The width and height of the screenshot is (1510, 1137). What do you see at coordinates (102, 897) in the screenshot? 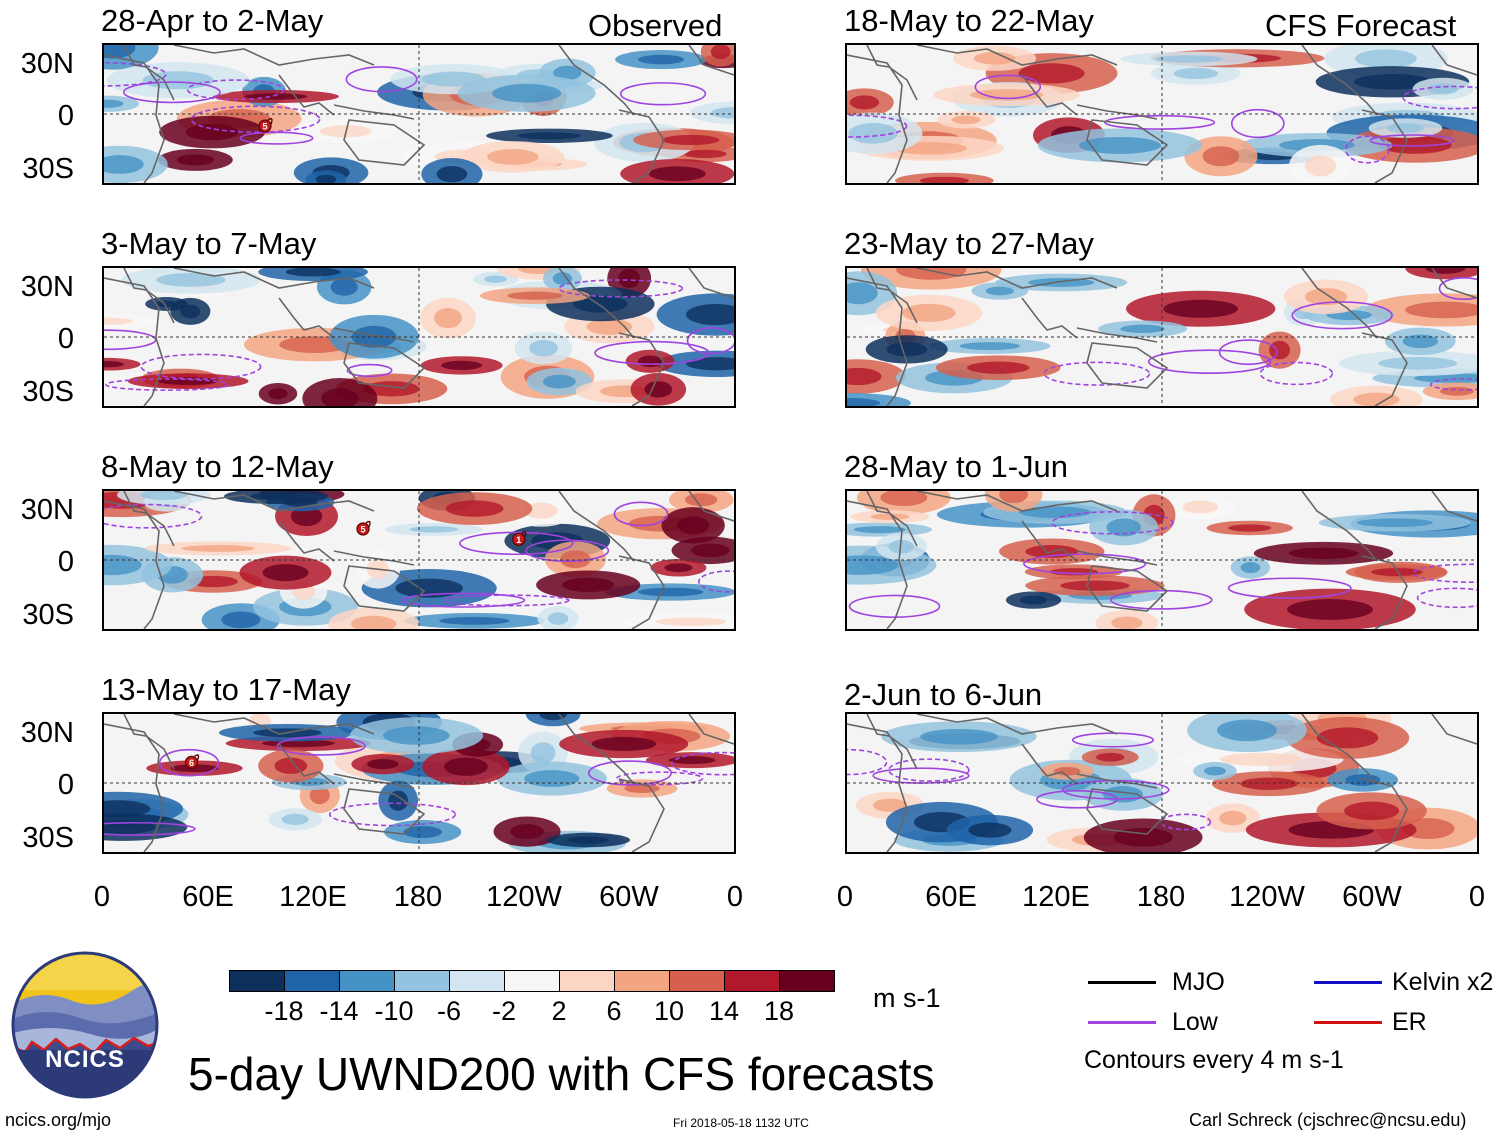
I see `lon-label-0: 0` at bounding box center [102, 897].